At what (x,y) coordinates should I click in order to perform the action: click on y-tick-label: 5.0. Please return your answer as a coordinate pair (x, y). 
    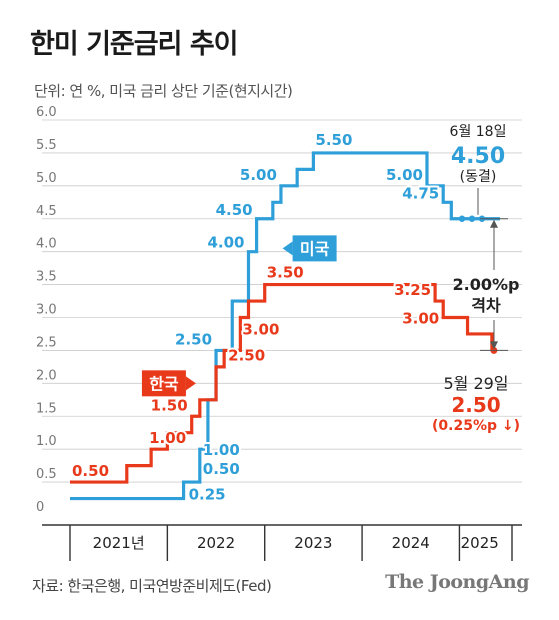
    Looking at the image, I should click on (46, 178).